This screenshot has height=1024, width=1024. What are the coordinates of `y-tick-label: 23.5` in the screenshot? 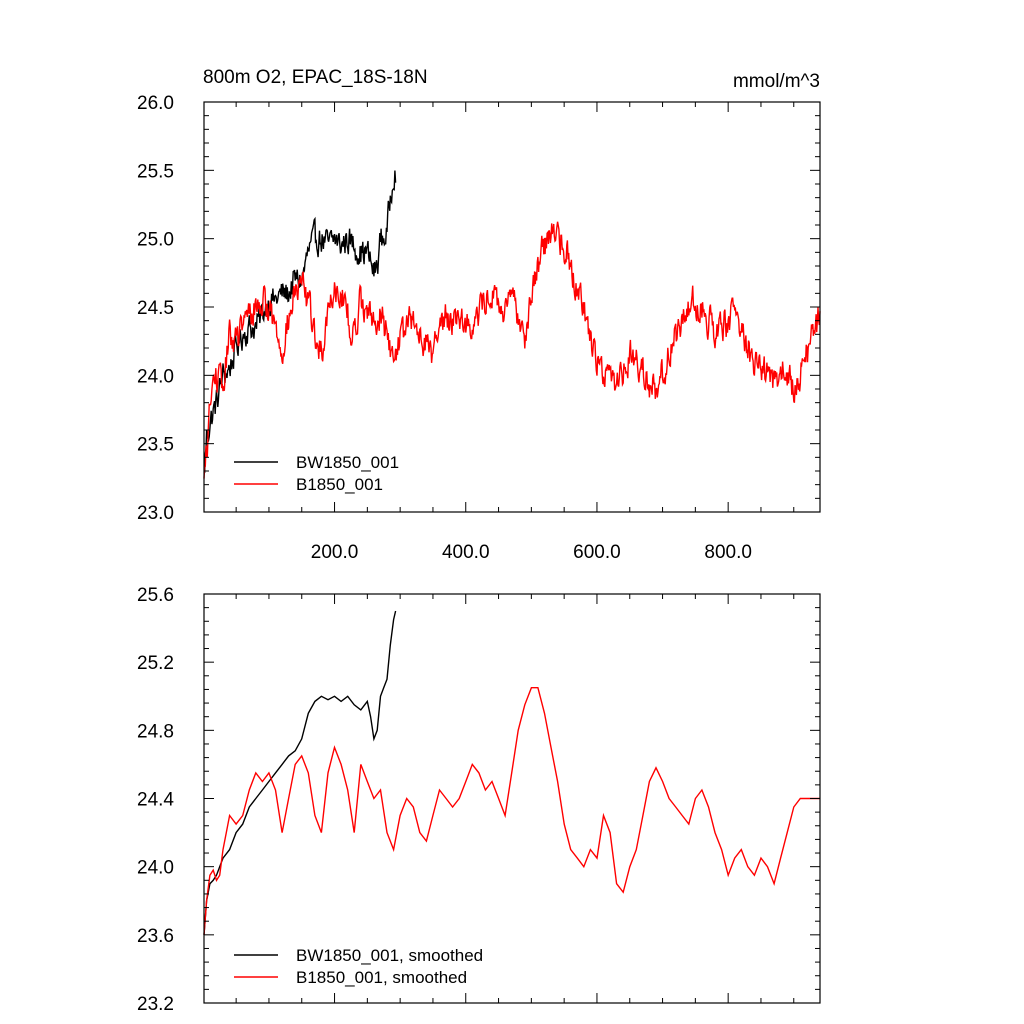 It's located at (155, 445).